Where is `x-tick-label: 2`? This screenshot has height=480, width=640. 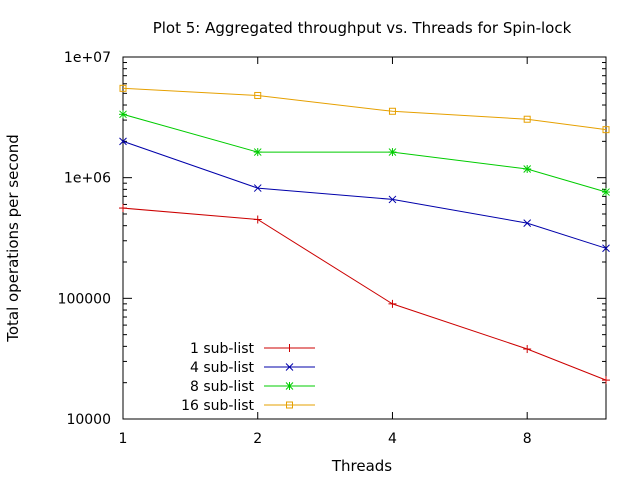
x-tick-label: 2 is located at coordinates (257, 439).